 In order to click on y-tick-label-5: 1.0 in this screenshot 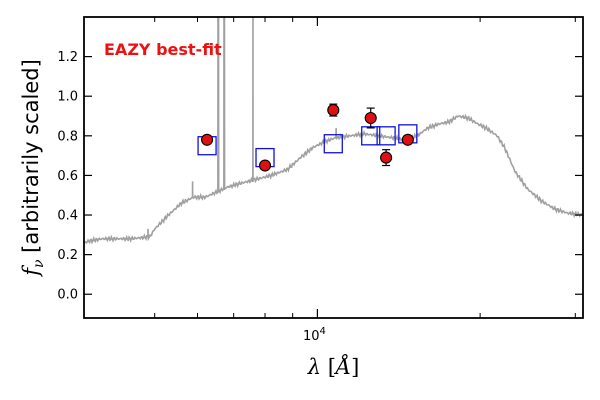, I will do `click(67, 97)`.